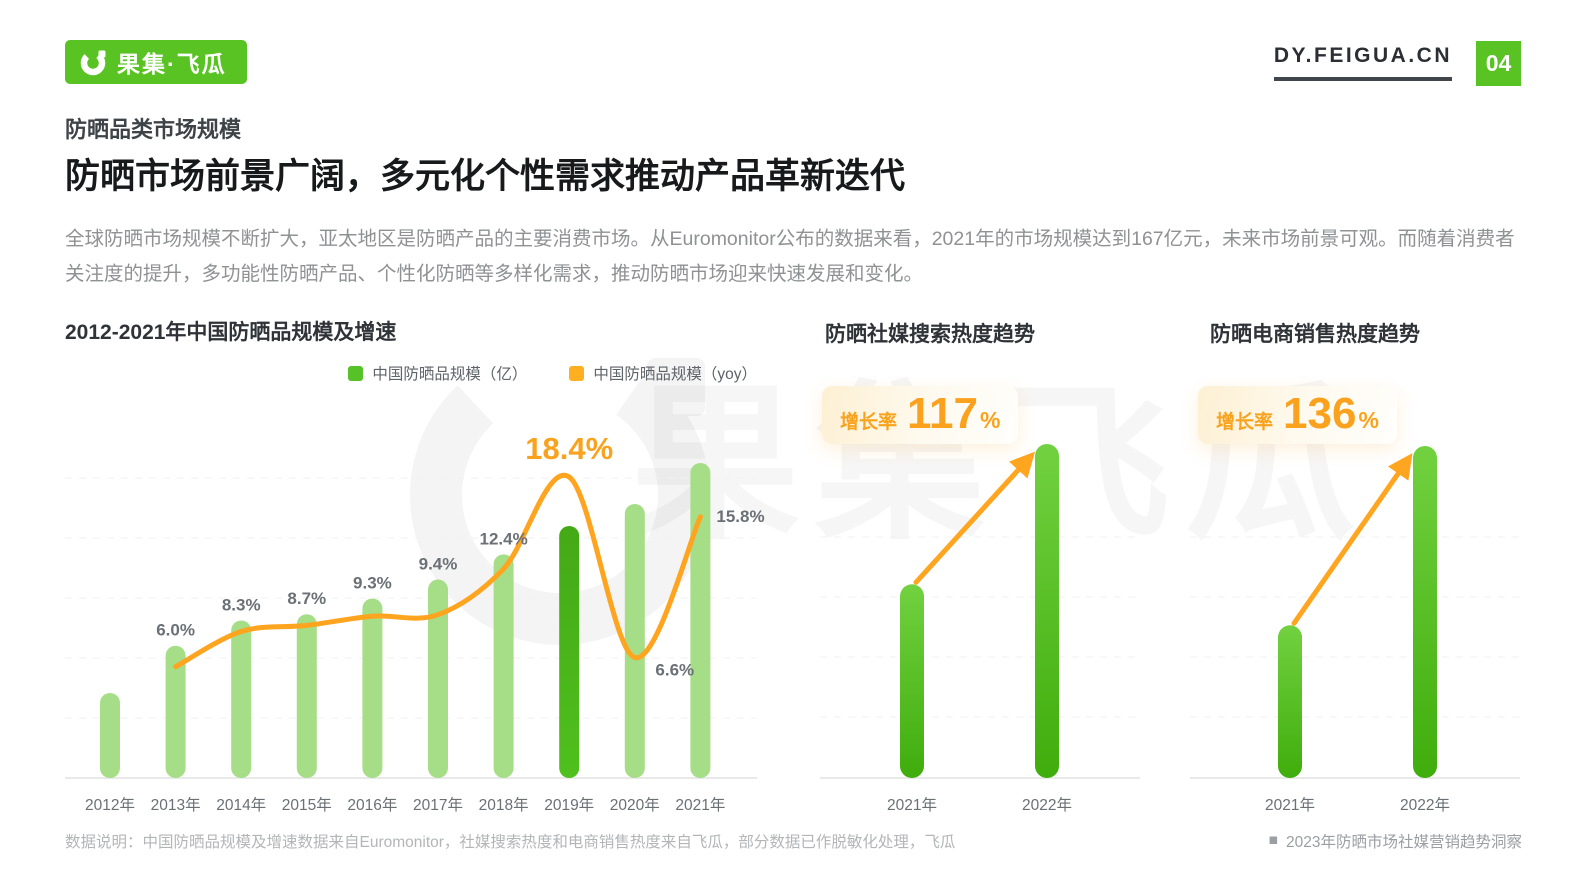  What do you see at coordinates (306, 696) in the screenshot?
I see `bar-2015年` at bounding box center [306, 696].